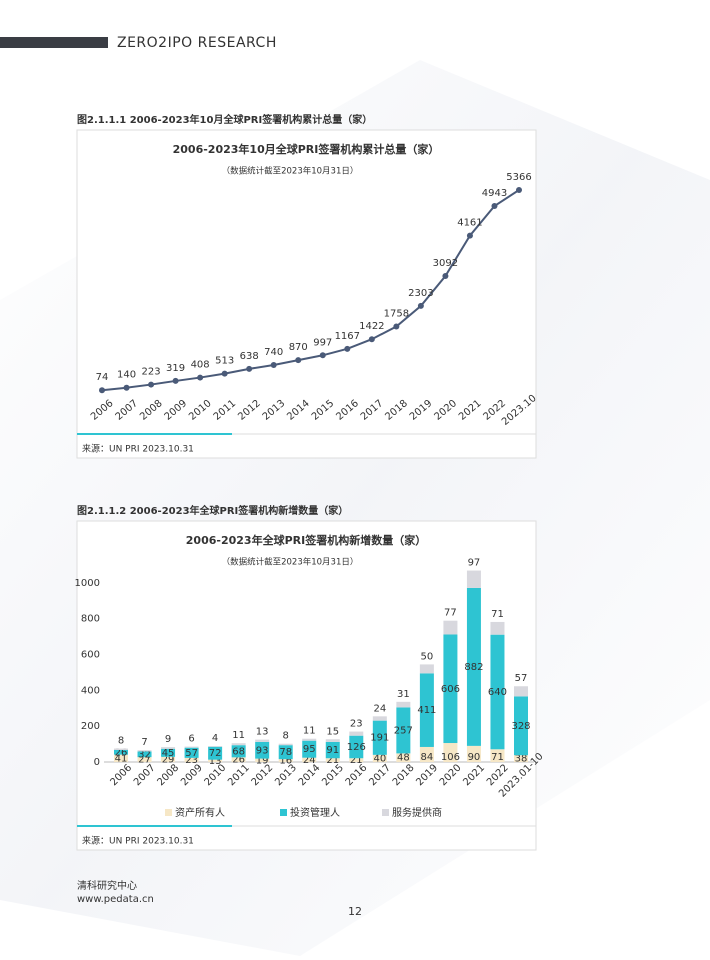 The width and height of the screenshot is (710, 960). Describe the element at coordinates (200, 365) in the screenshot. I see `data-label: 408` at that location.